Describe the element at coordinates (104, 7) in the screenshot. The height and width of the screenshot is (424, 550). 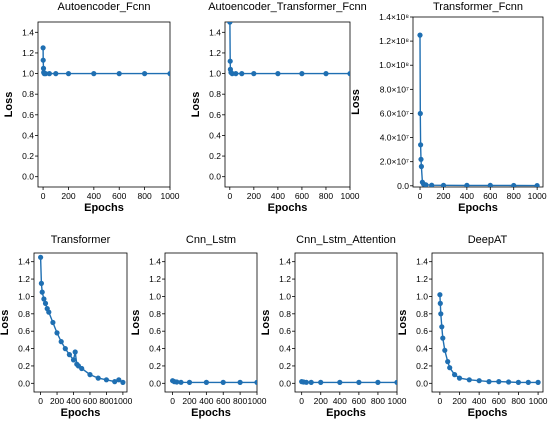
I see `chart-title: Autoencoder_Fcnn` at that location.